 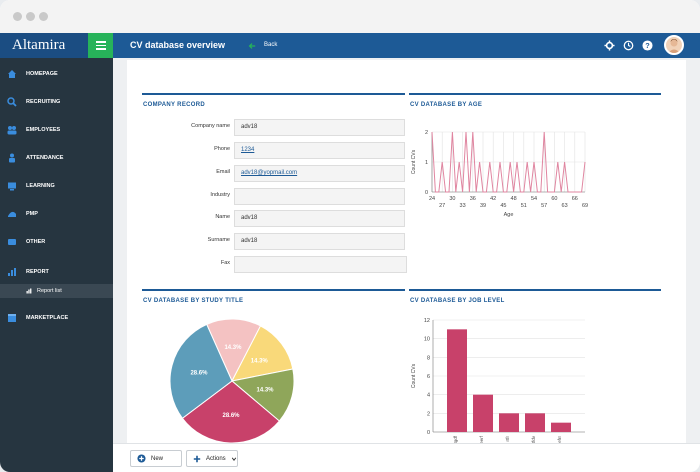 I want to click on sidebar-item-attendance: ATTENDANCE, so click(x=56, y=158).